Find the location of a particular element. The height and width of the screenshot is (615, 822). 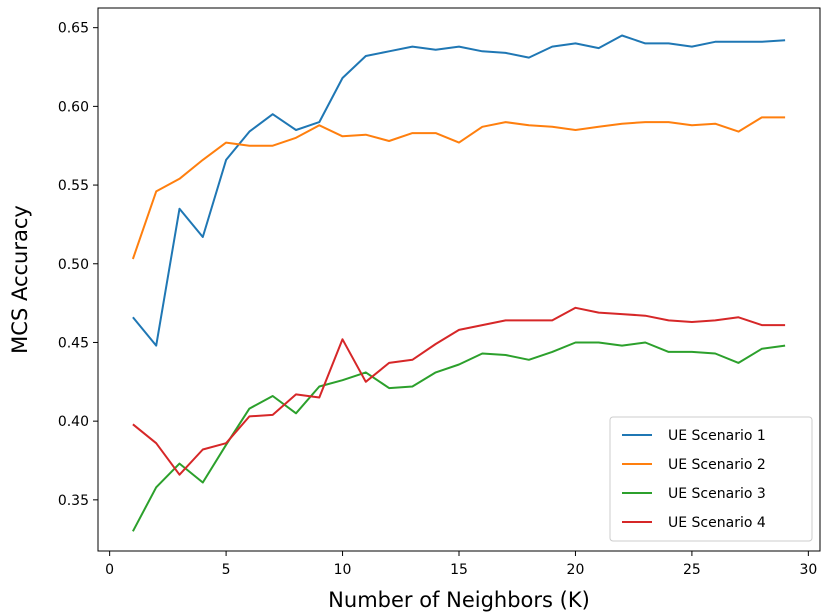

legend-label: UE Scenario 2 is located at coordinates (717, 465).